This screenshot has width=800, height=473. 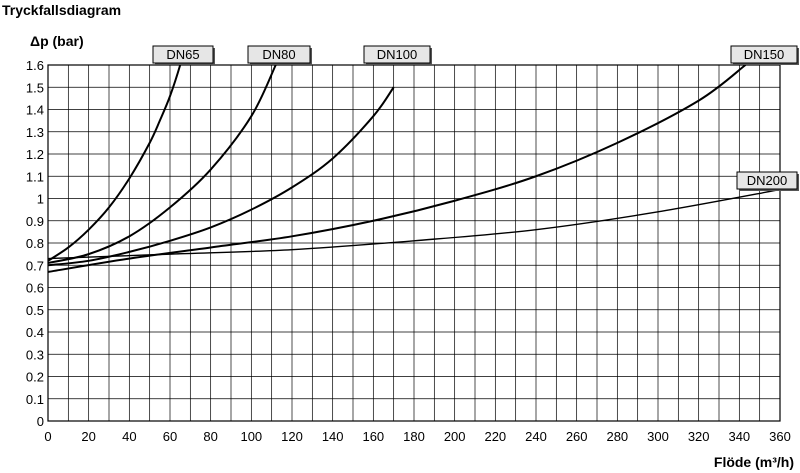 I want to click on x-tick-label: 100, so click(x=251, y=436).